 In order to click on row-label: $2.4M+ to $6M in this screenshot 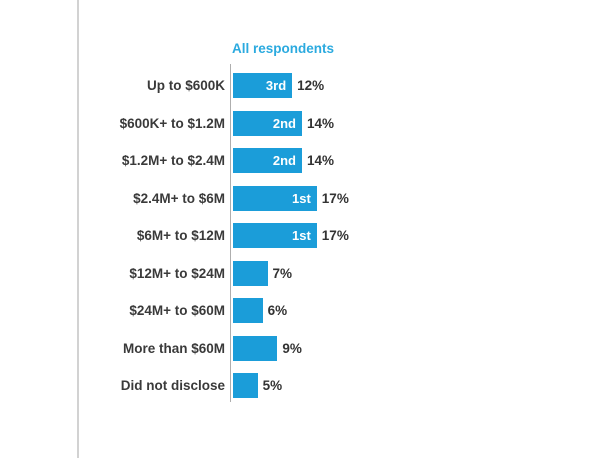, I will do `click(179, 198)`.